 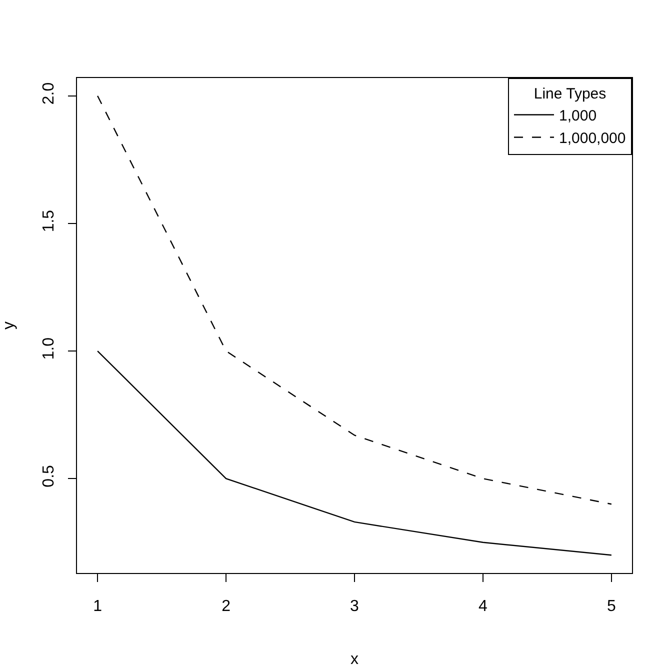 I want to click on y-tick-label: 1.0, so click(x=49, y=348).